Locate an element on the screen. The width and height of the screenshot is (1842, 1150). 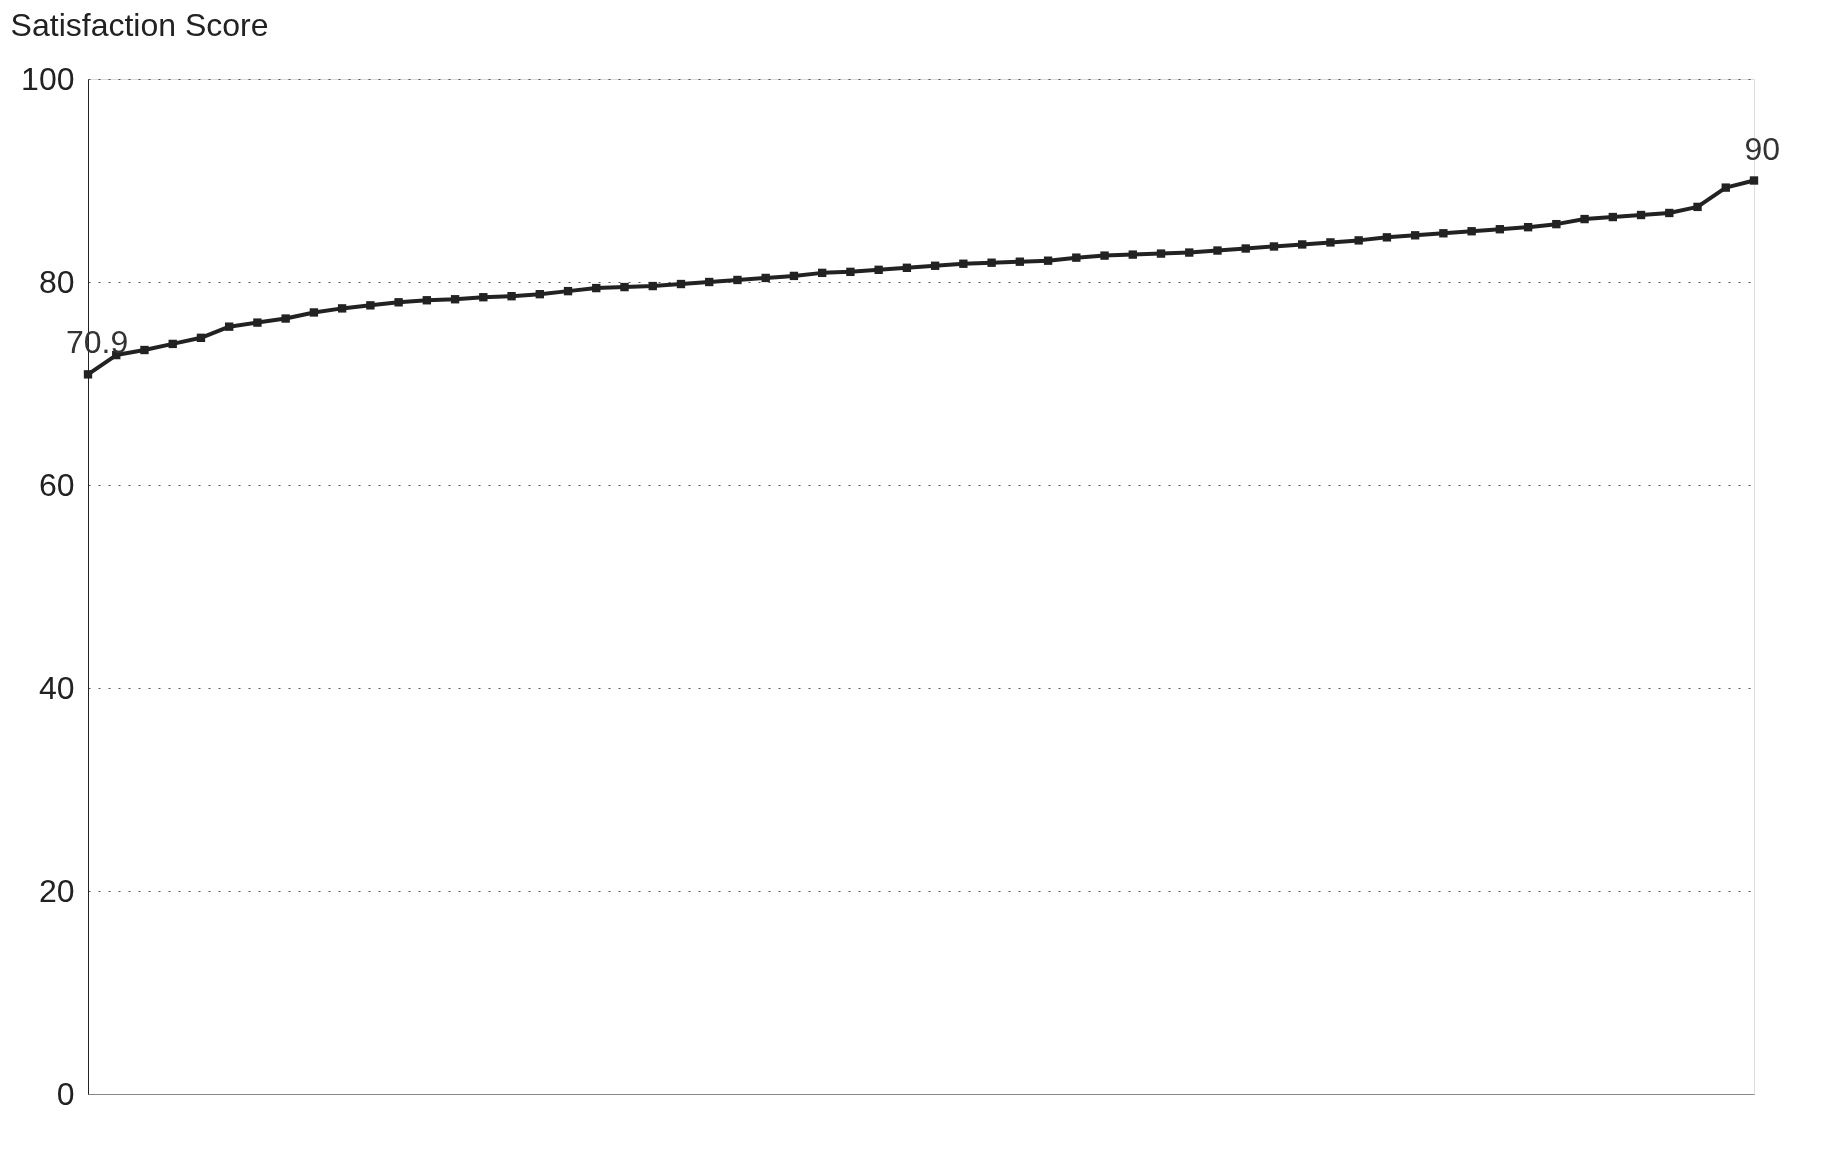
y-tick-label: 0 is located at coordinates (65, 1093).